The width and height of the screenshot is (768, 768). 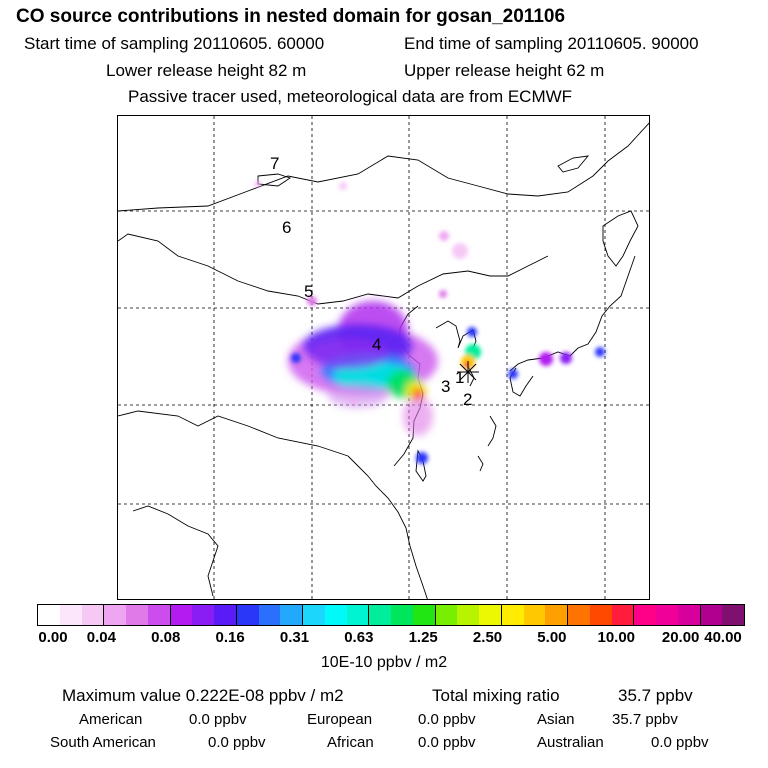 What do you see at coordinates (308, 291) in the screenshot?
I see `trajectory-label-5: 5` at bounding box center [308, 291].